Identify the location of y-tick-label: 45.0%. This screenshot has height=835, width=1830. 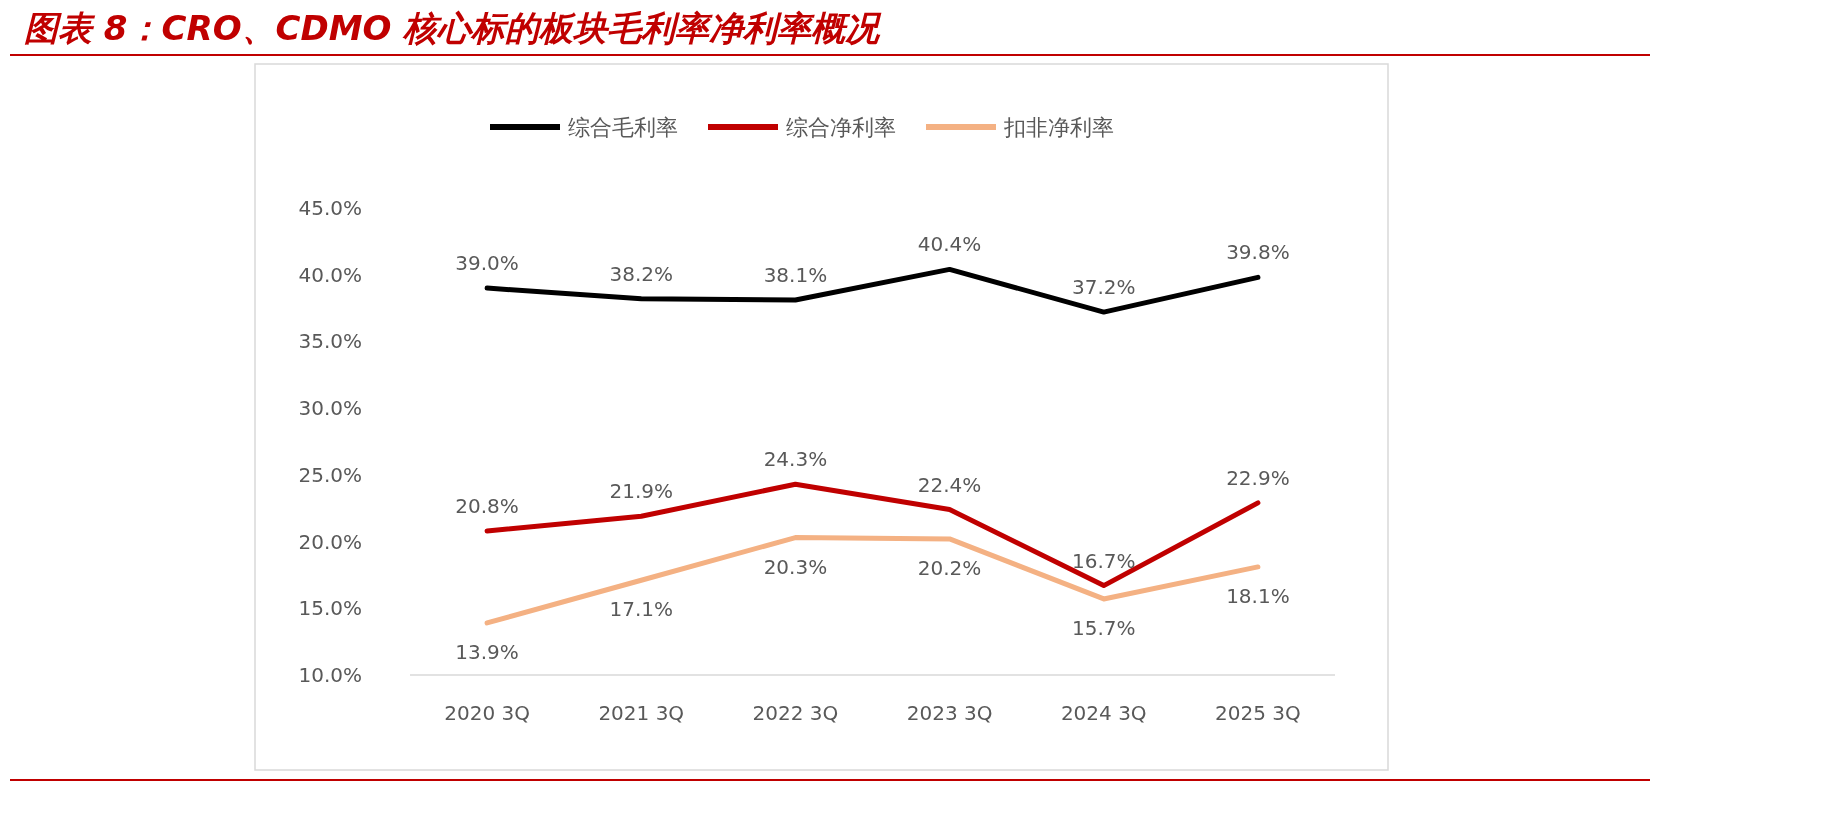
(330, 208).